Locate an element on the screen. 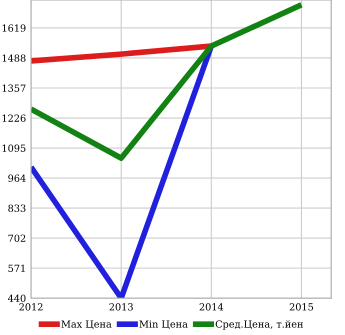 The image size is (345, 335). legend-label: Max Цена is located at coordinates (86, 325).